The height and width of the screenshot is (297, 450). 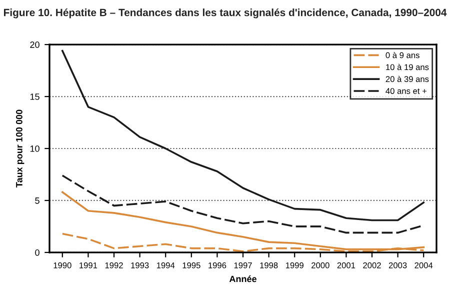 What do you see at coordinates (217, 265) in the screenshot?
I see `x-tick-label: 1996` at bounding box center [217, 265].